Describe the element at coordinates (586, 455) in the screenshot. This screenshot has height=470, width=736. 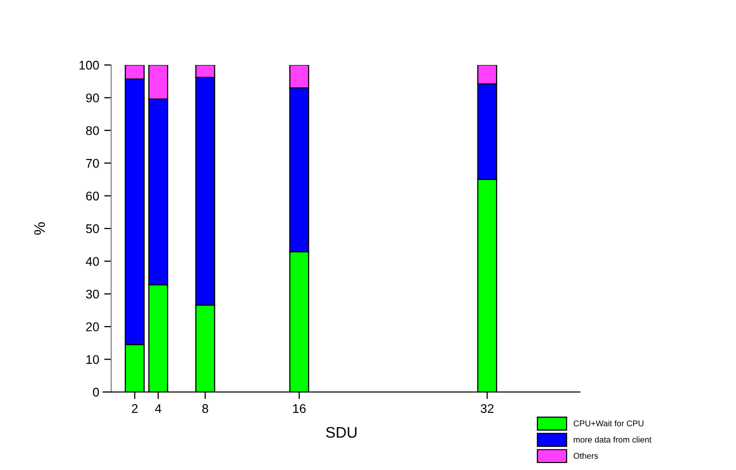
I see `legend-label: Others` at that location.